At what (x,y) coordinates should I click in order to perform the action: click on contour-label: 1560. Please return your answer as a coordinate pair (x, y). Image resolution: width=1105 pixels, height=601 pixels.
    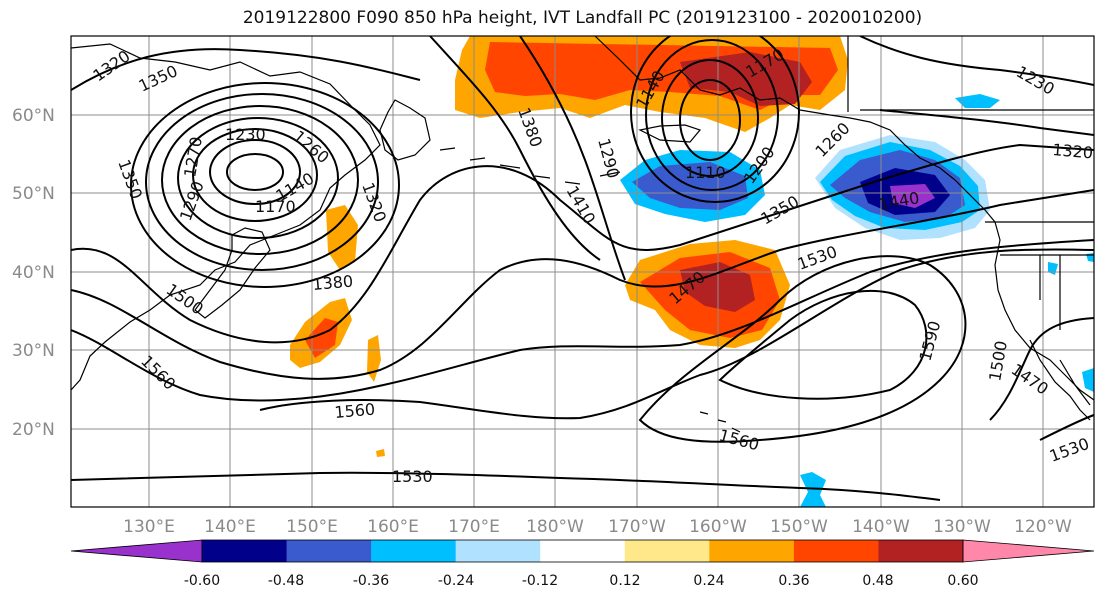
    Looking at the image, I should click on (355, 411).